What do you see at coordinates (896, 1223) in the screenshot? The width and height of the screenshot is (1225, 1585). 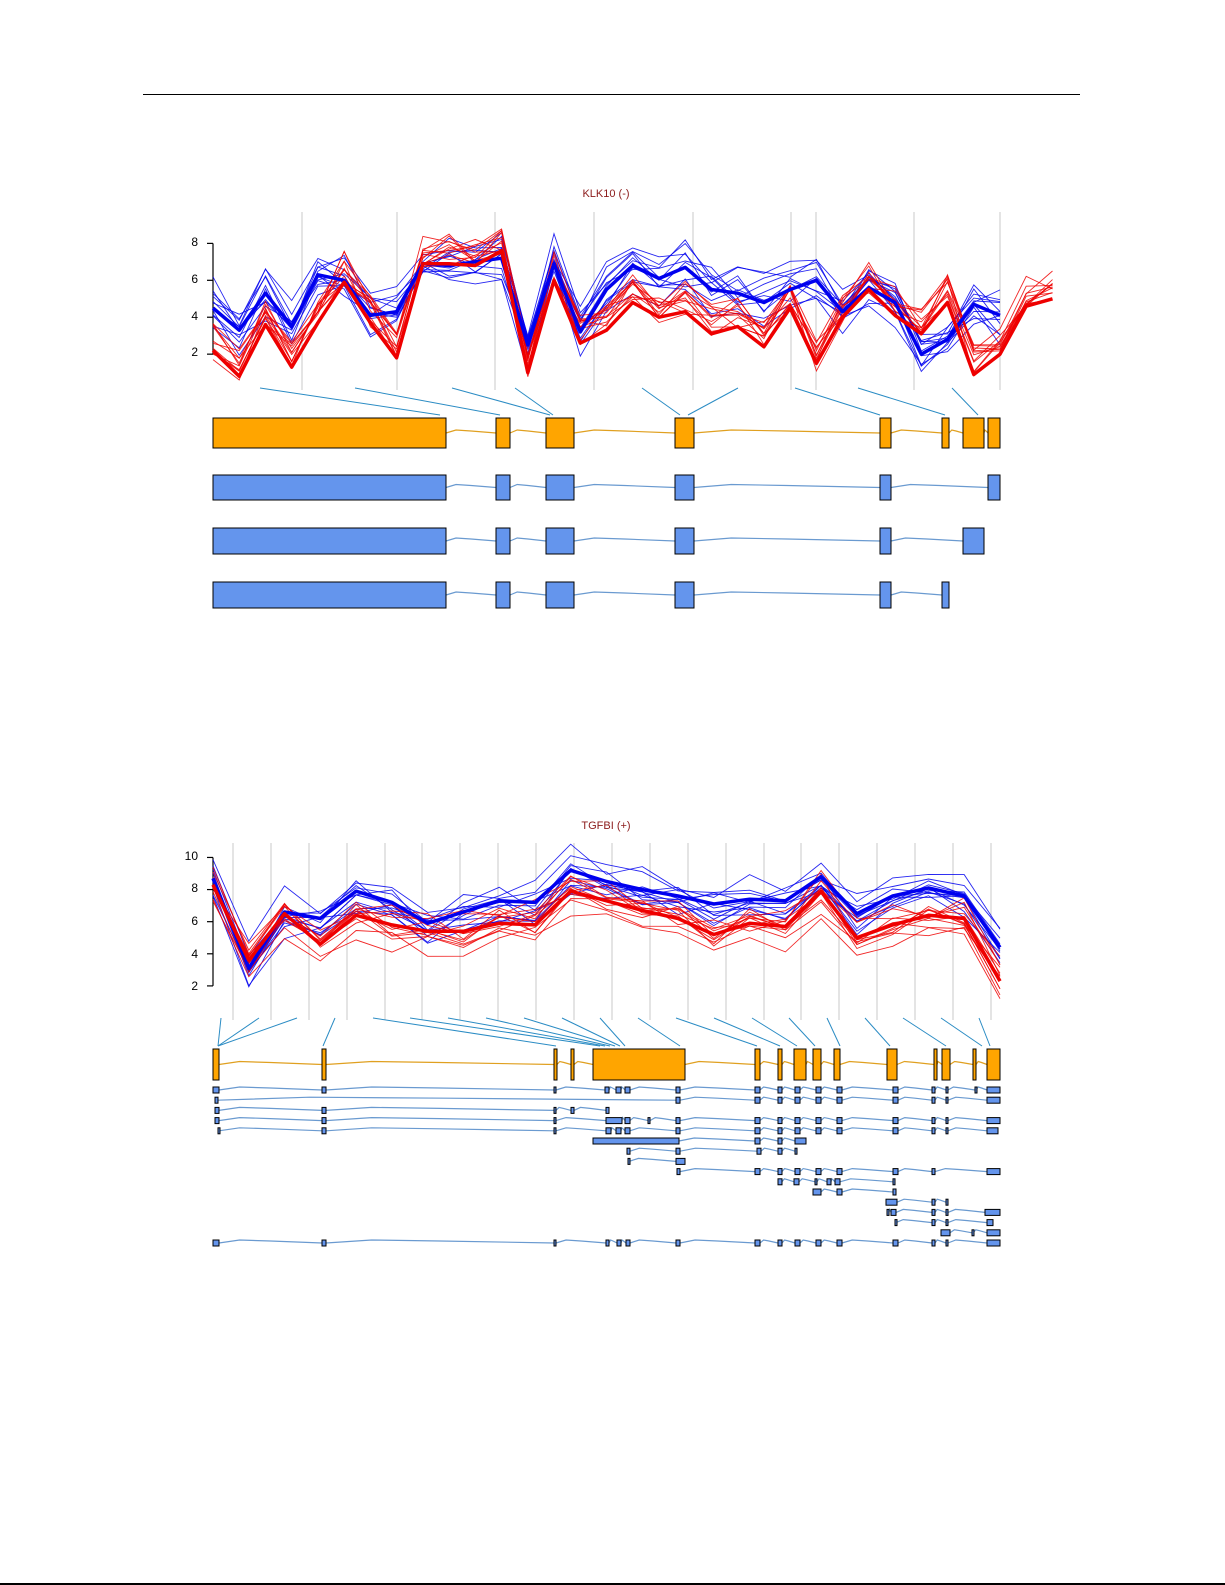 I see `tgfbi-transcript-15-exon` at bounding box center [896, 1223].